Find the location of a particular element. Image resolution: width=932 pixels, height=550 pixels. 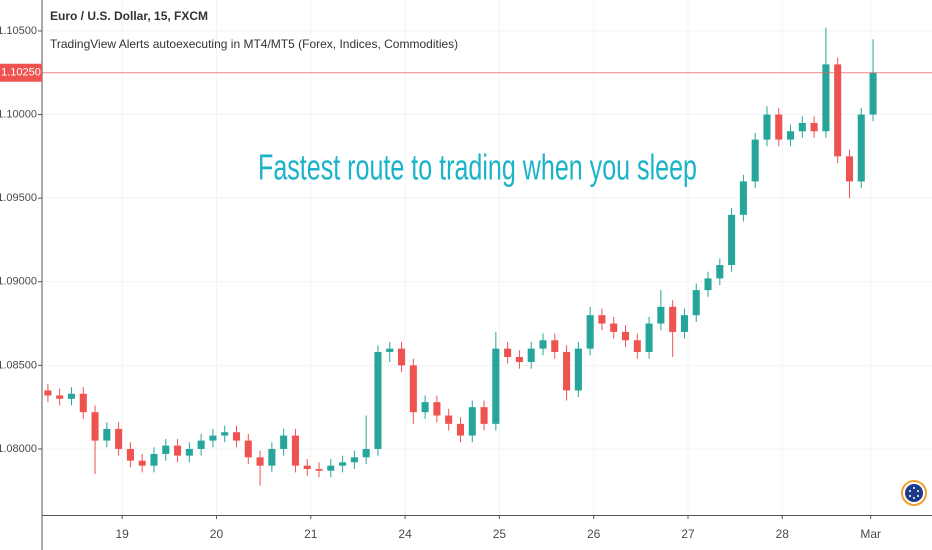

y-tick-label: 1.09500 is located at coordinates (18, 198).